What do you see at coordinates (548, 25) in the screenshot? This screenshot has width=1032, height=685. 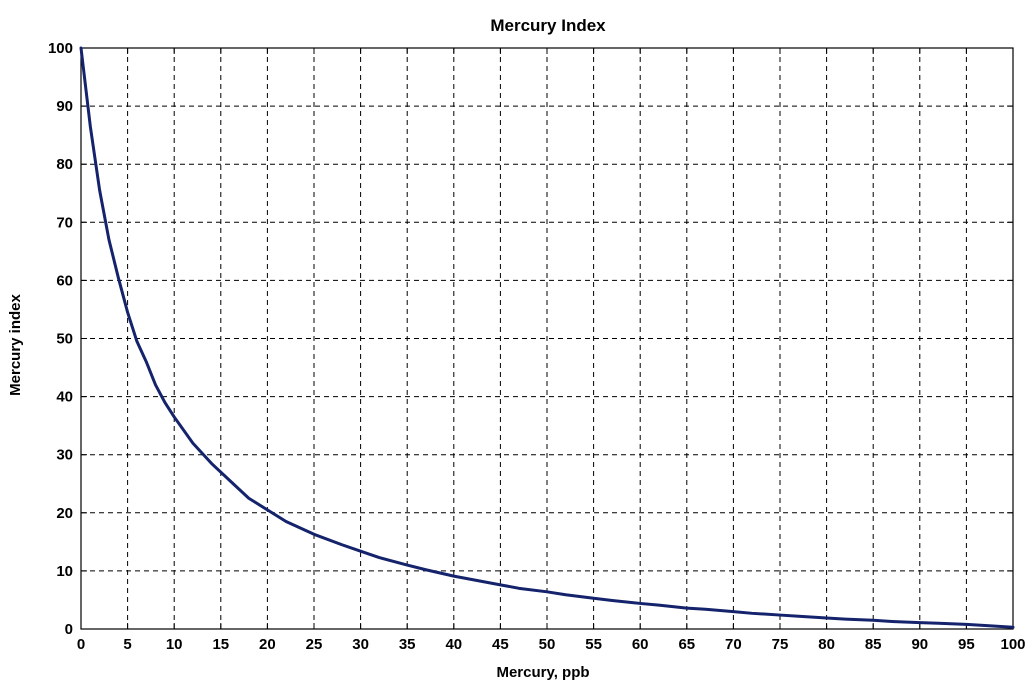 I see `chart-title: Mercury Index` at bounding box center [548, 25].